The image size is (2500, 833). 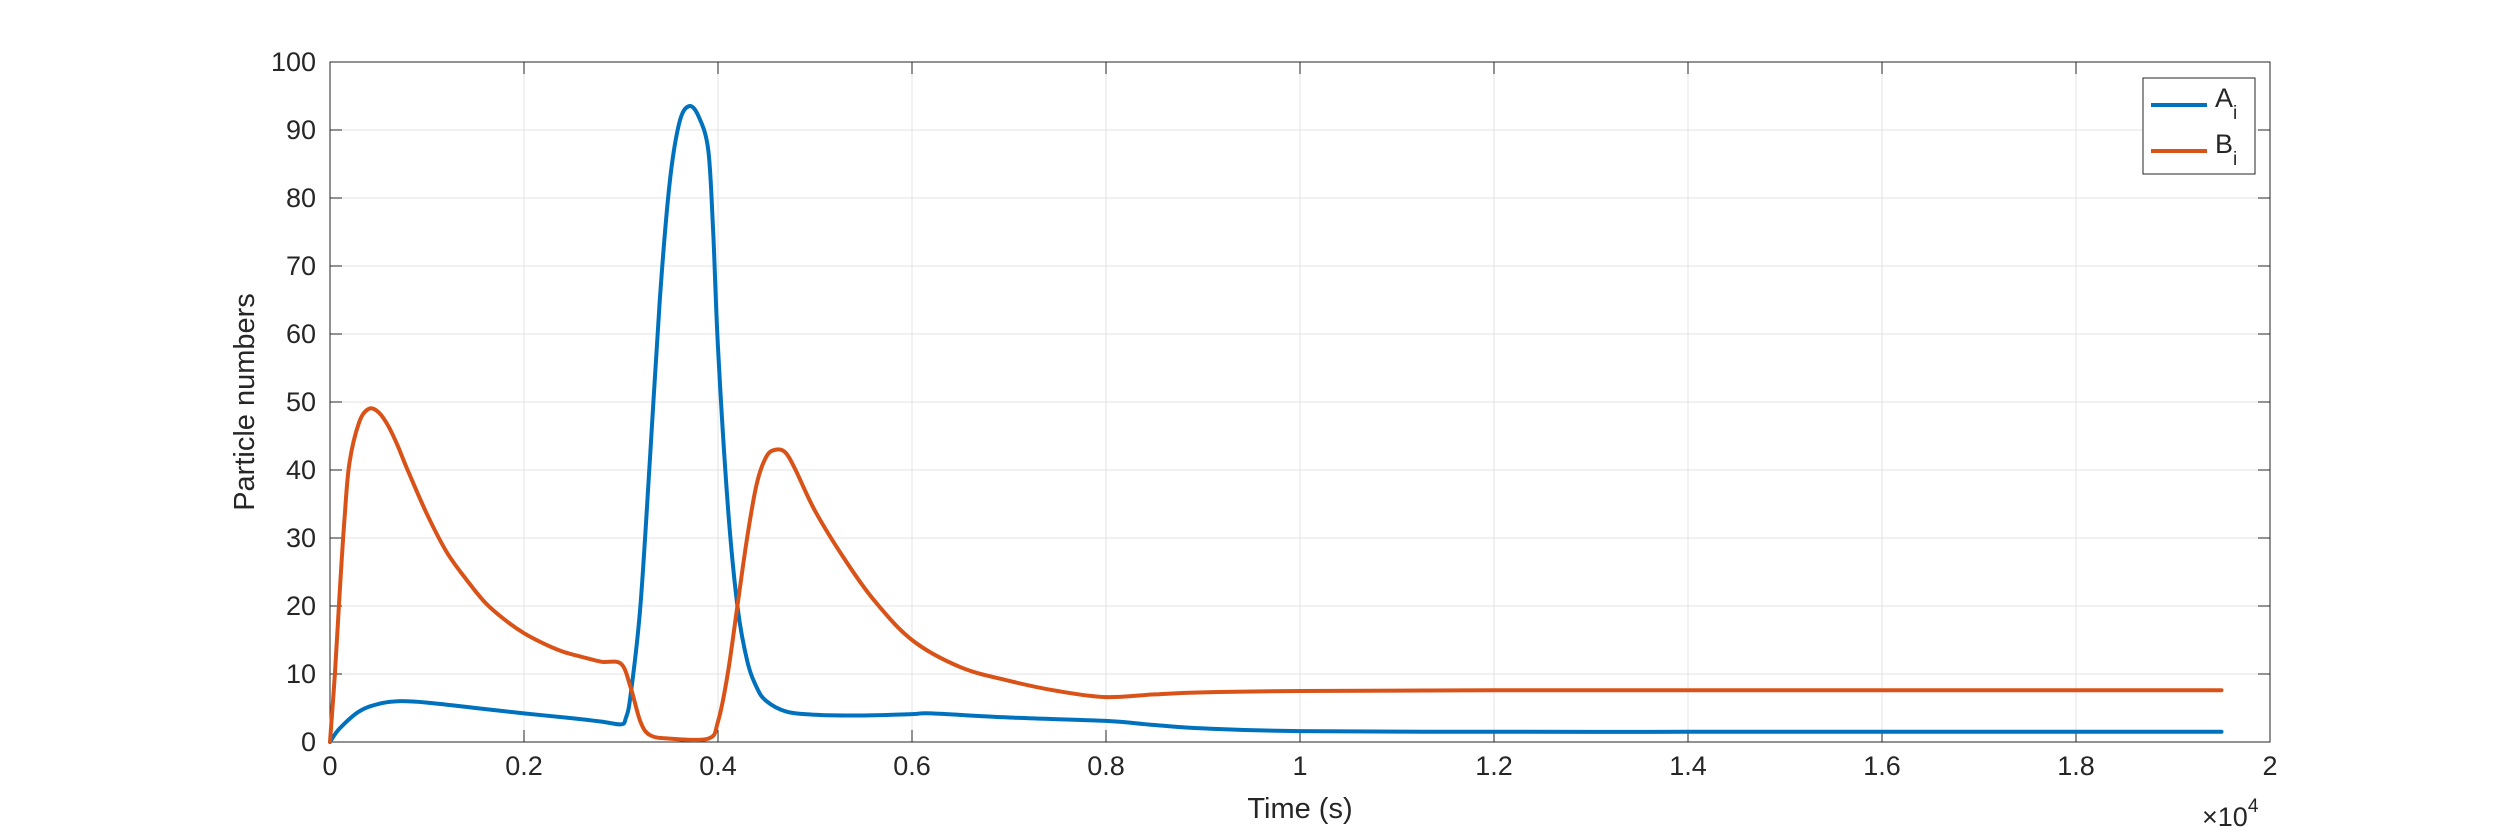 What do you see at coordinates (301, 130) in the screenshot?
I see `y-tick-label: 90` at bounding box center [301, 130].